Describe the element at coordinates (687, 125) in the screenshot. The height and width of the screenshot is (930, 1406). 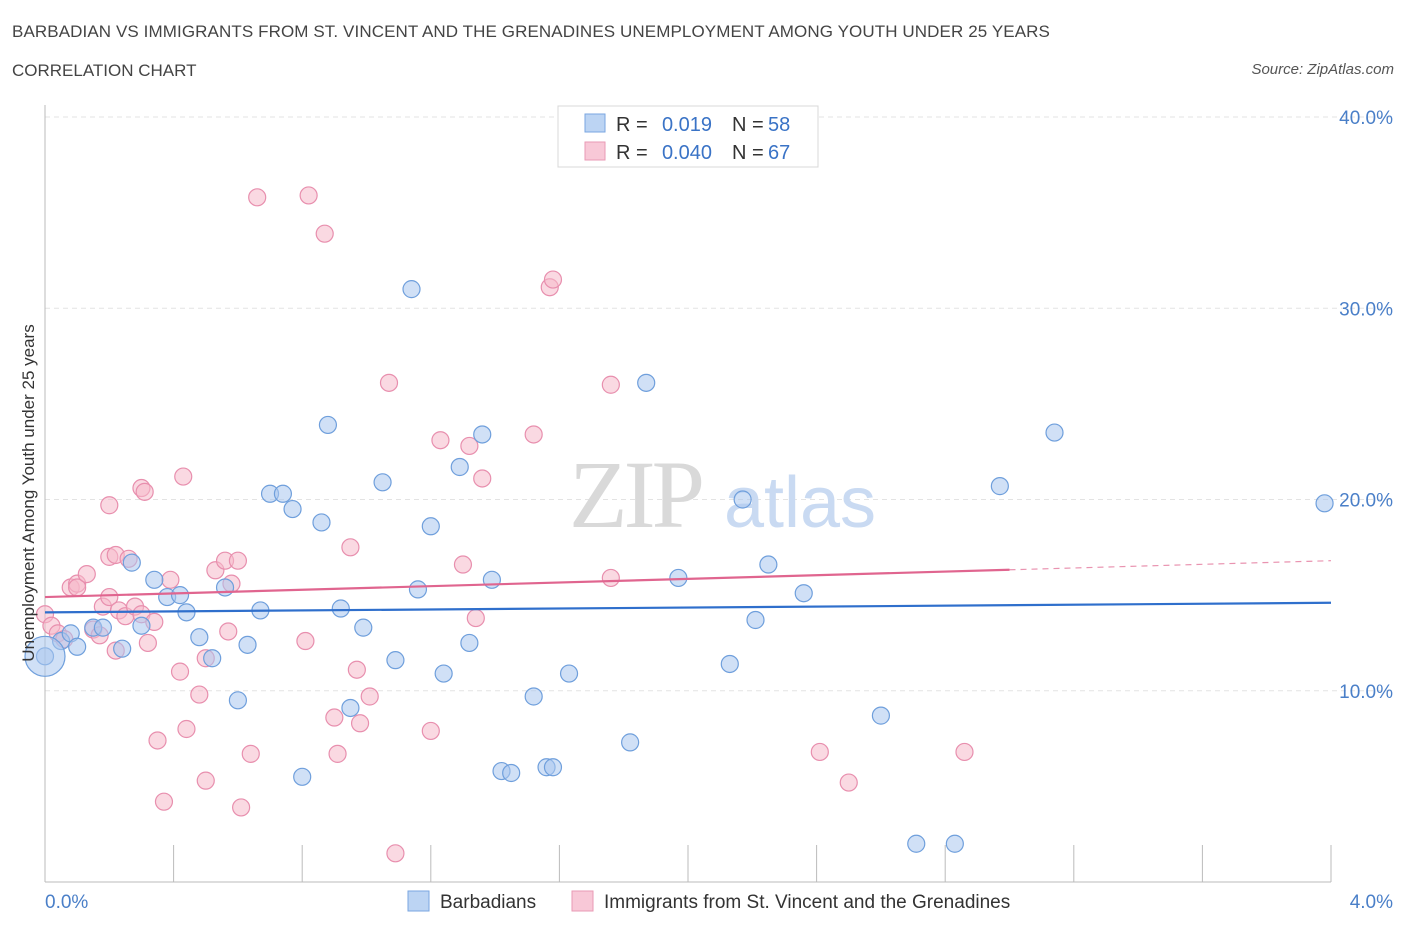
I see `stats-r-value-1: 0.019` at that location.